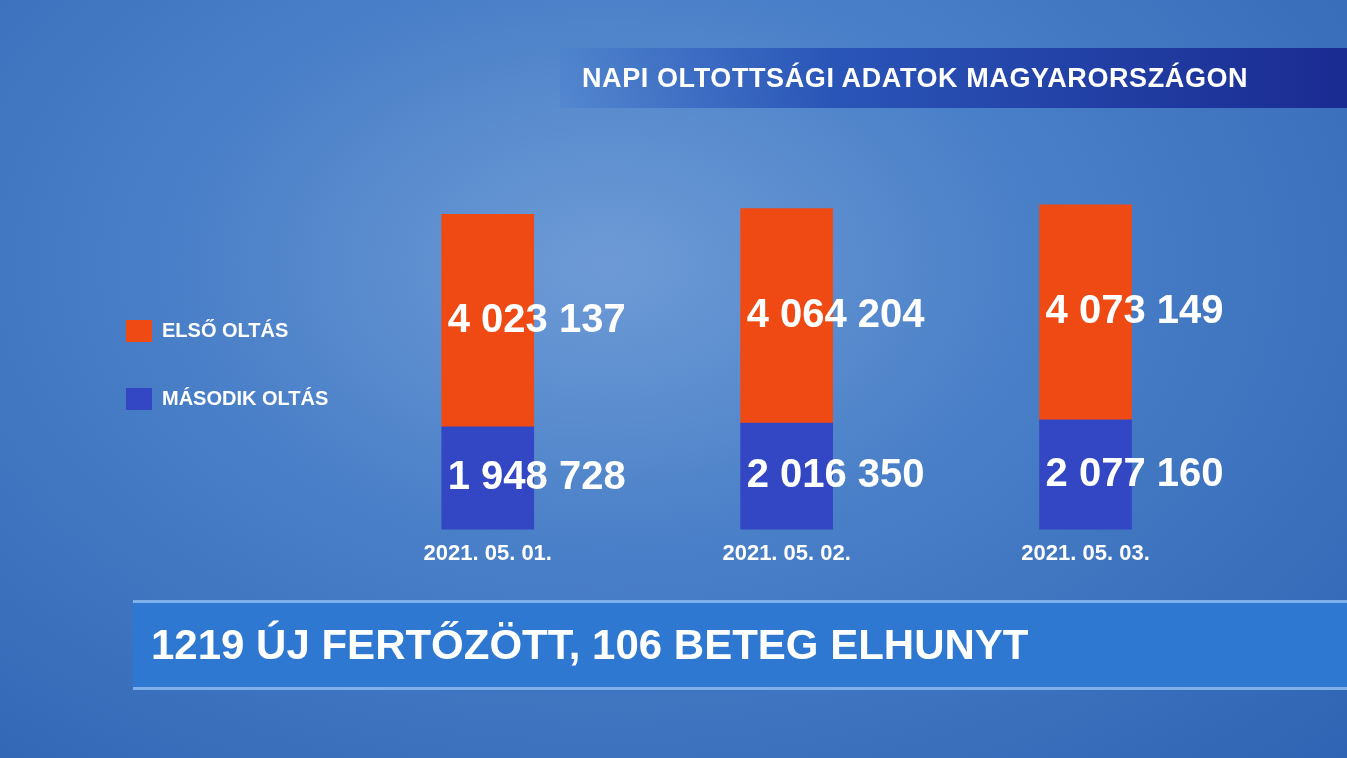  Describe the element at coordinates (786, 552) in the screenshot. I see `x-tick-label: 2021. 05. 02.` at that location.